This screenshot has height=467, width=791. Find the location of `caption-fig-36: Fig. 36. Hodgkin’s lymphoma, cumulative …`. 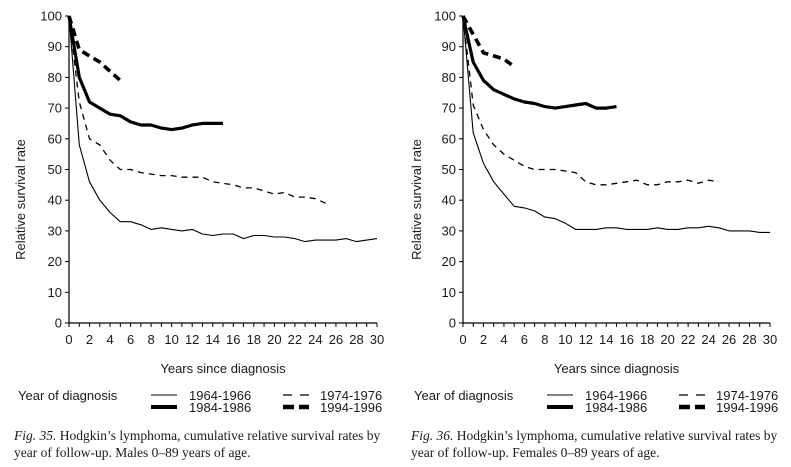

caption-fig-36: Fig. 36. Hodgkin’s lymphoma, cumulative … is located at coordinates (601, 444).